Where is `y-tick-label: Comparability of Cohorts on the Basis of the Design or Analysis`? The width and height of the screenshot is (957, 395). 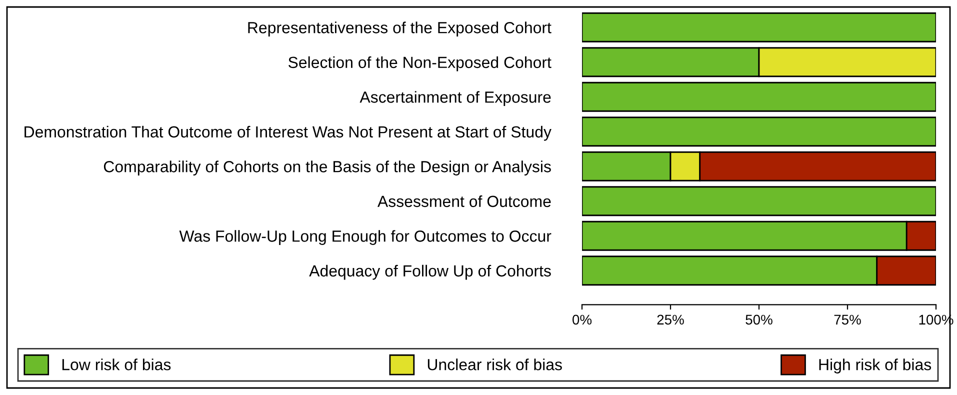 y-tick-label: Comparability of Cohorts on the Basis of the Design or Analysis is located at coordinates (327, 168).